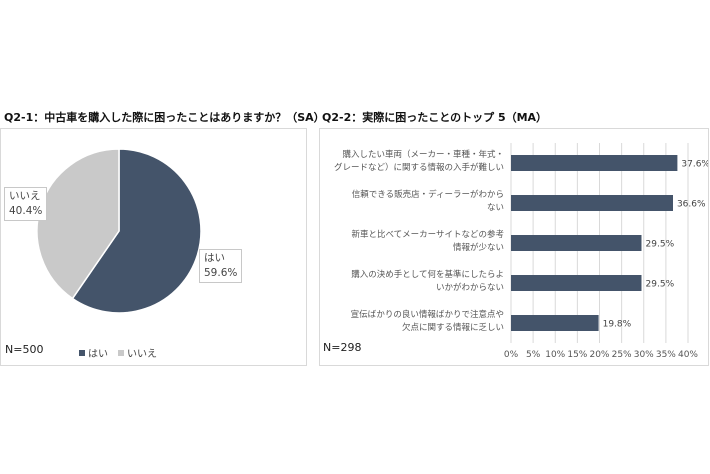  What do you see at coordinates (495, 208) in the screenshot?
I see `category-label: ない` at bounding box center [495, 208].